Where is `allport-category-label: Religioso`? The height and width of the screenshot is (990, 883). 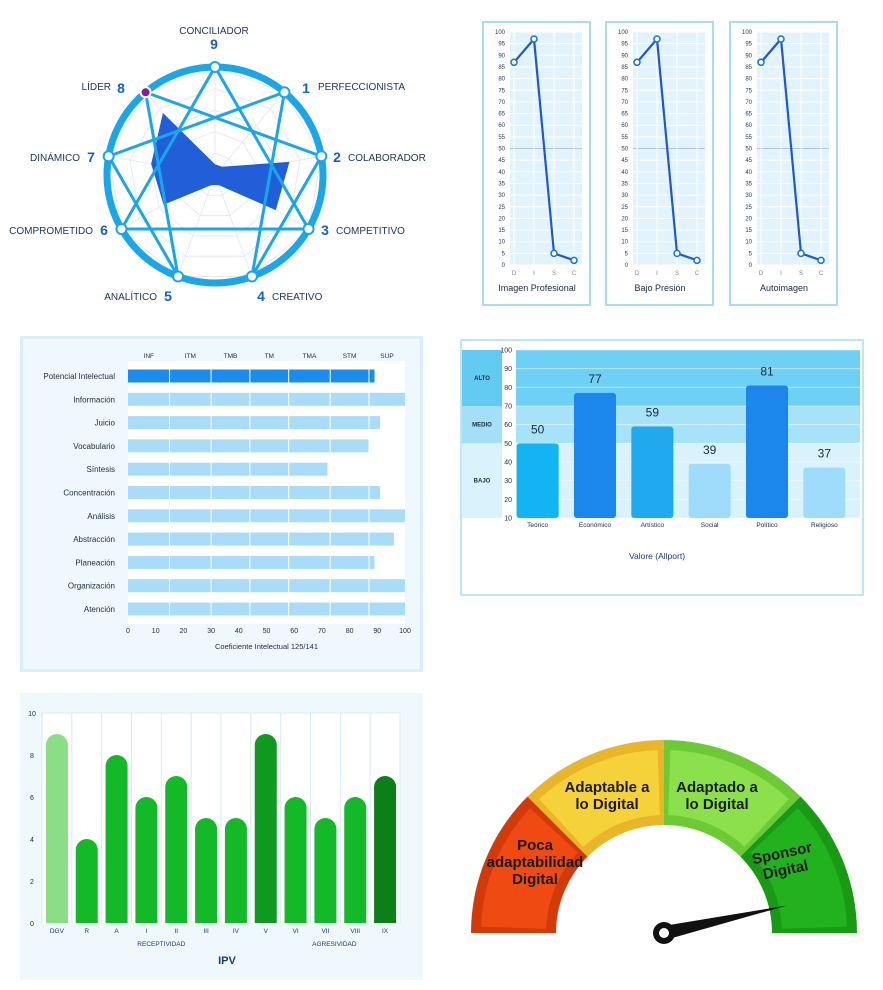 allport-category-label: Religioso is located at coordinates (824, 525).